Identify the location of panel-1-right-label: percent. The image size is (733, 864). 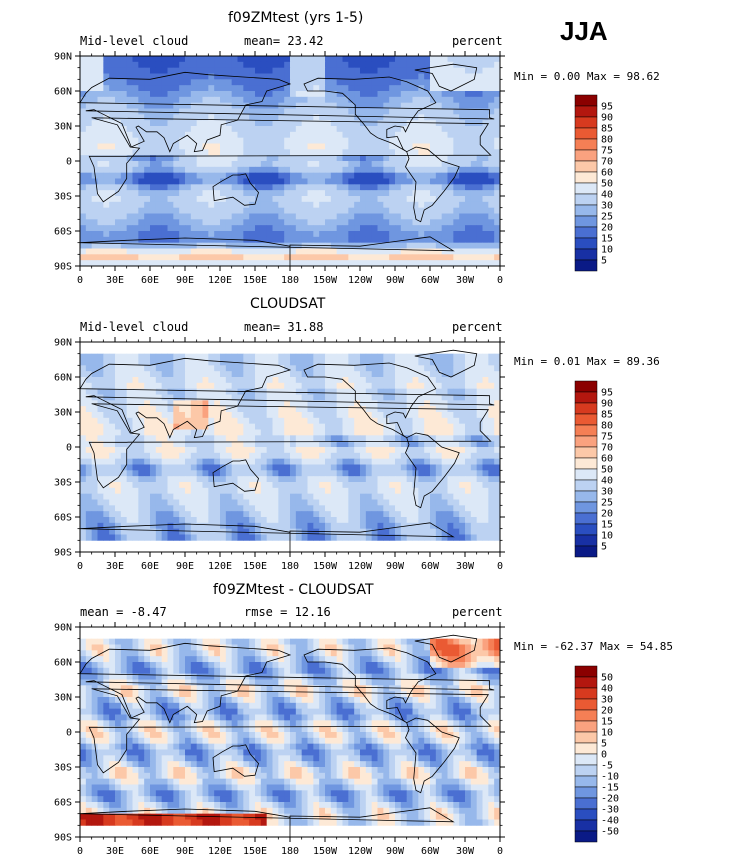
(477, 41).